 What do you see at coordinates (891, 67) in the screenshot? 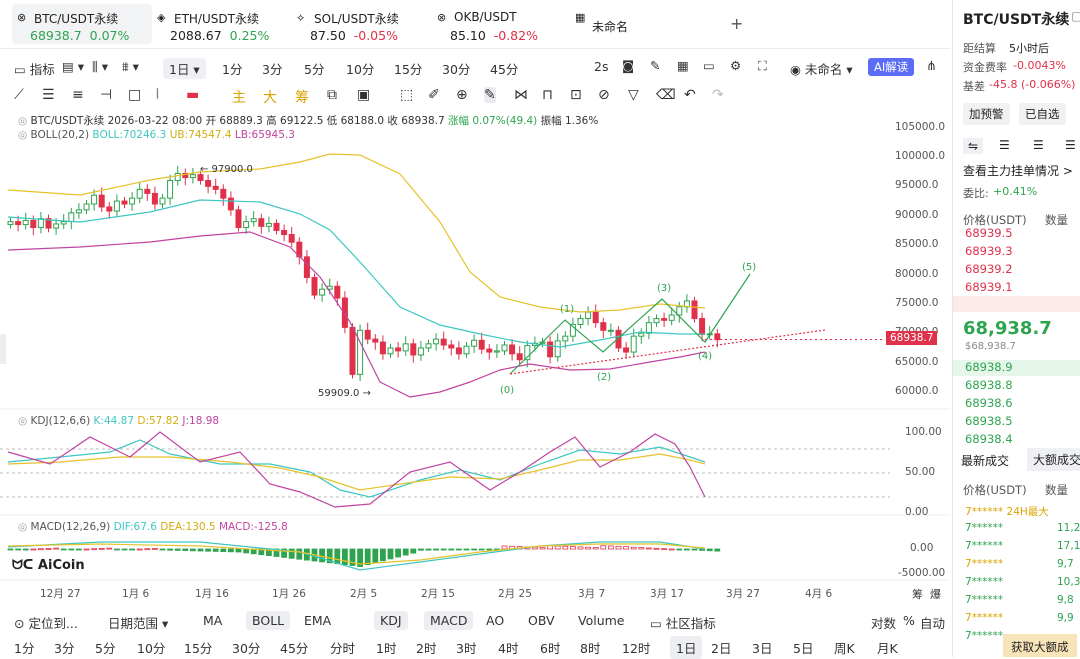
I see `ai-analysis-button: AI解读` at bounding box center [891, 67].